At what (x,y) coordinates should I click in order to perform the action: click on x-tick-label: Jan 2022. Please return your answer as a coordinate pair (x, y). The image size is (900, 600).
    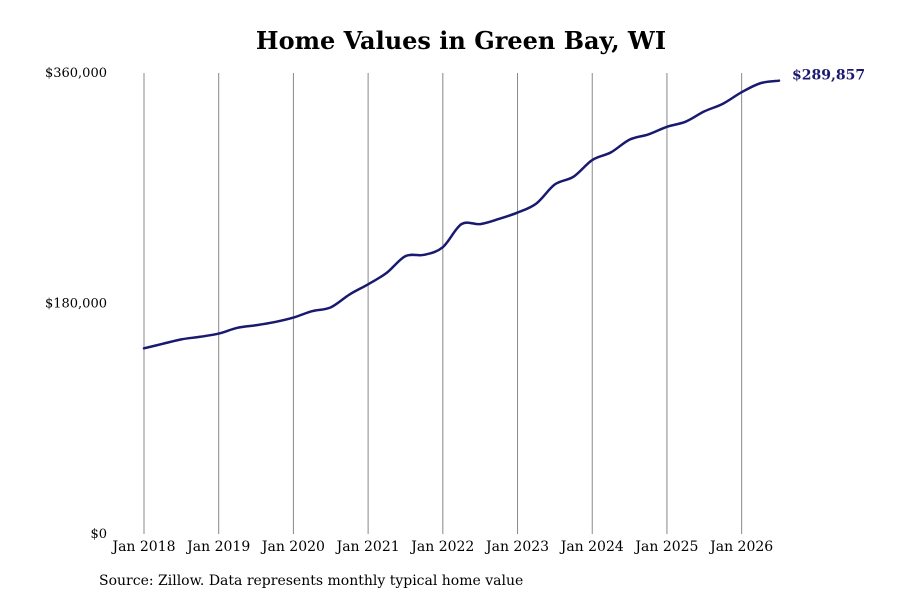
    Looking at the image, I should click on (441, 547).